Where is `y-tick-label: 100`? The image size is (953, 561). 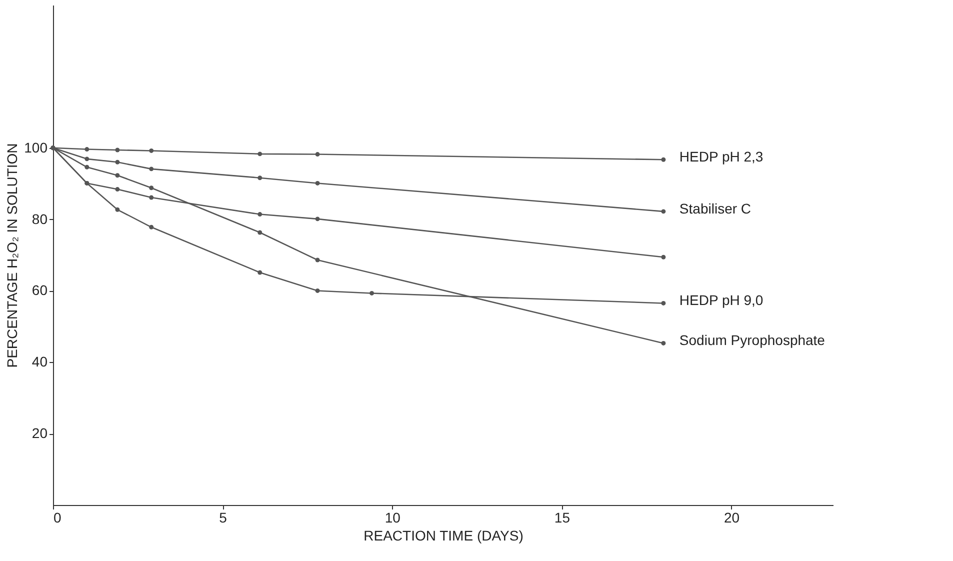 y-tick-label: 100 is located at coordinates (36, 147).